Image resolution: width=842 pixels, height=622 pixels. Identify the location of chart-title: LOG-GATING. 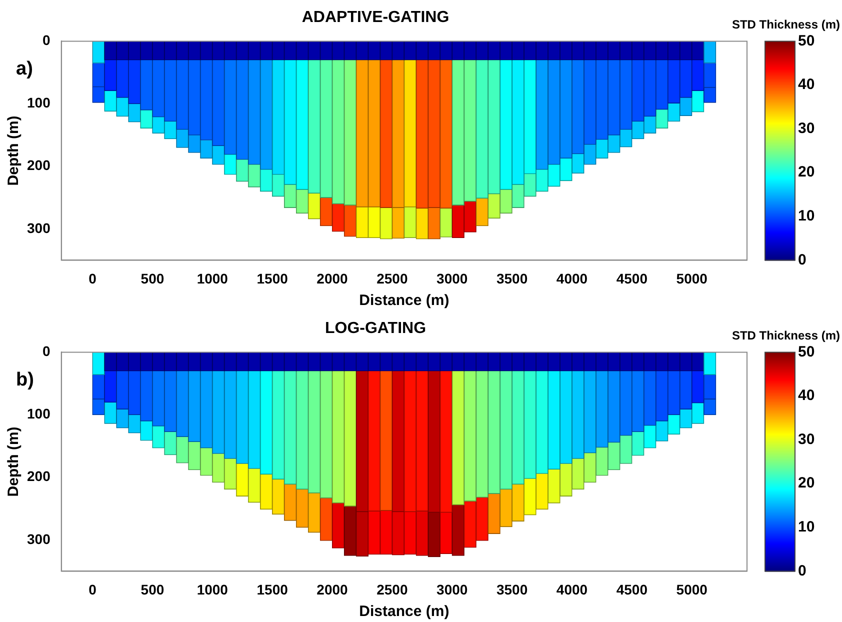
(375, 329).